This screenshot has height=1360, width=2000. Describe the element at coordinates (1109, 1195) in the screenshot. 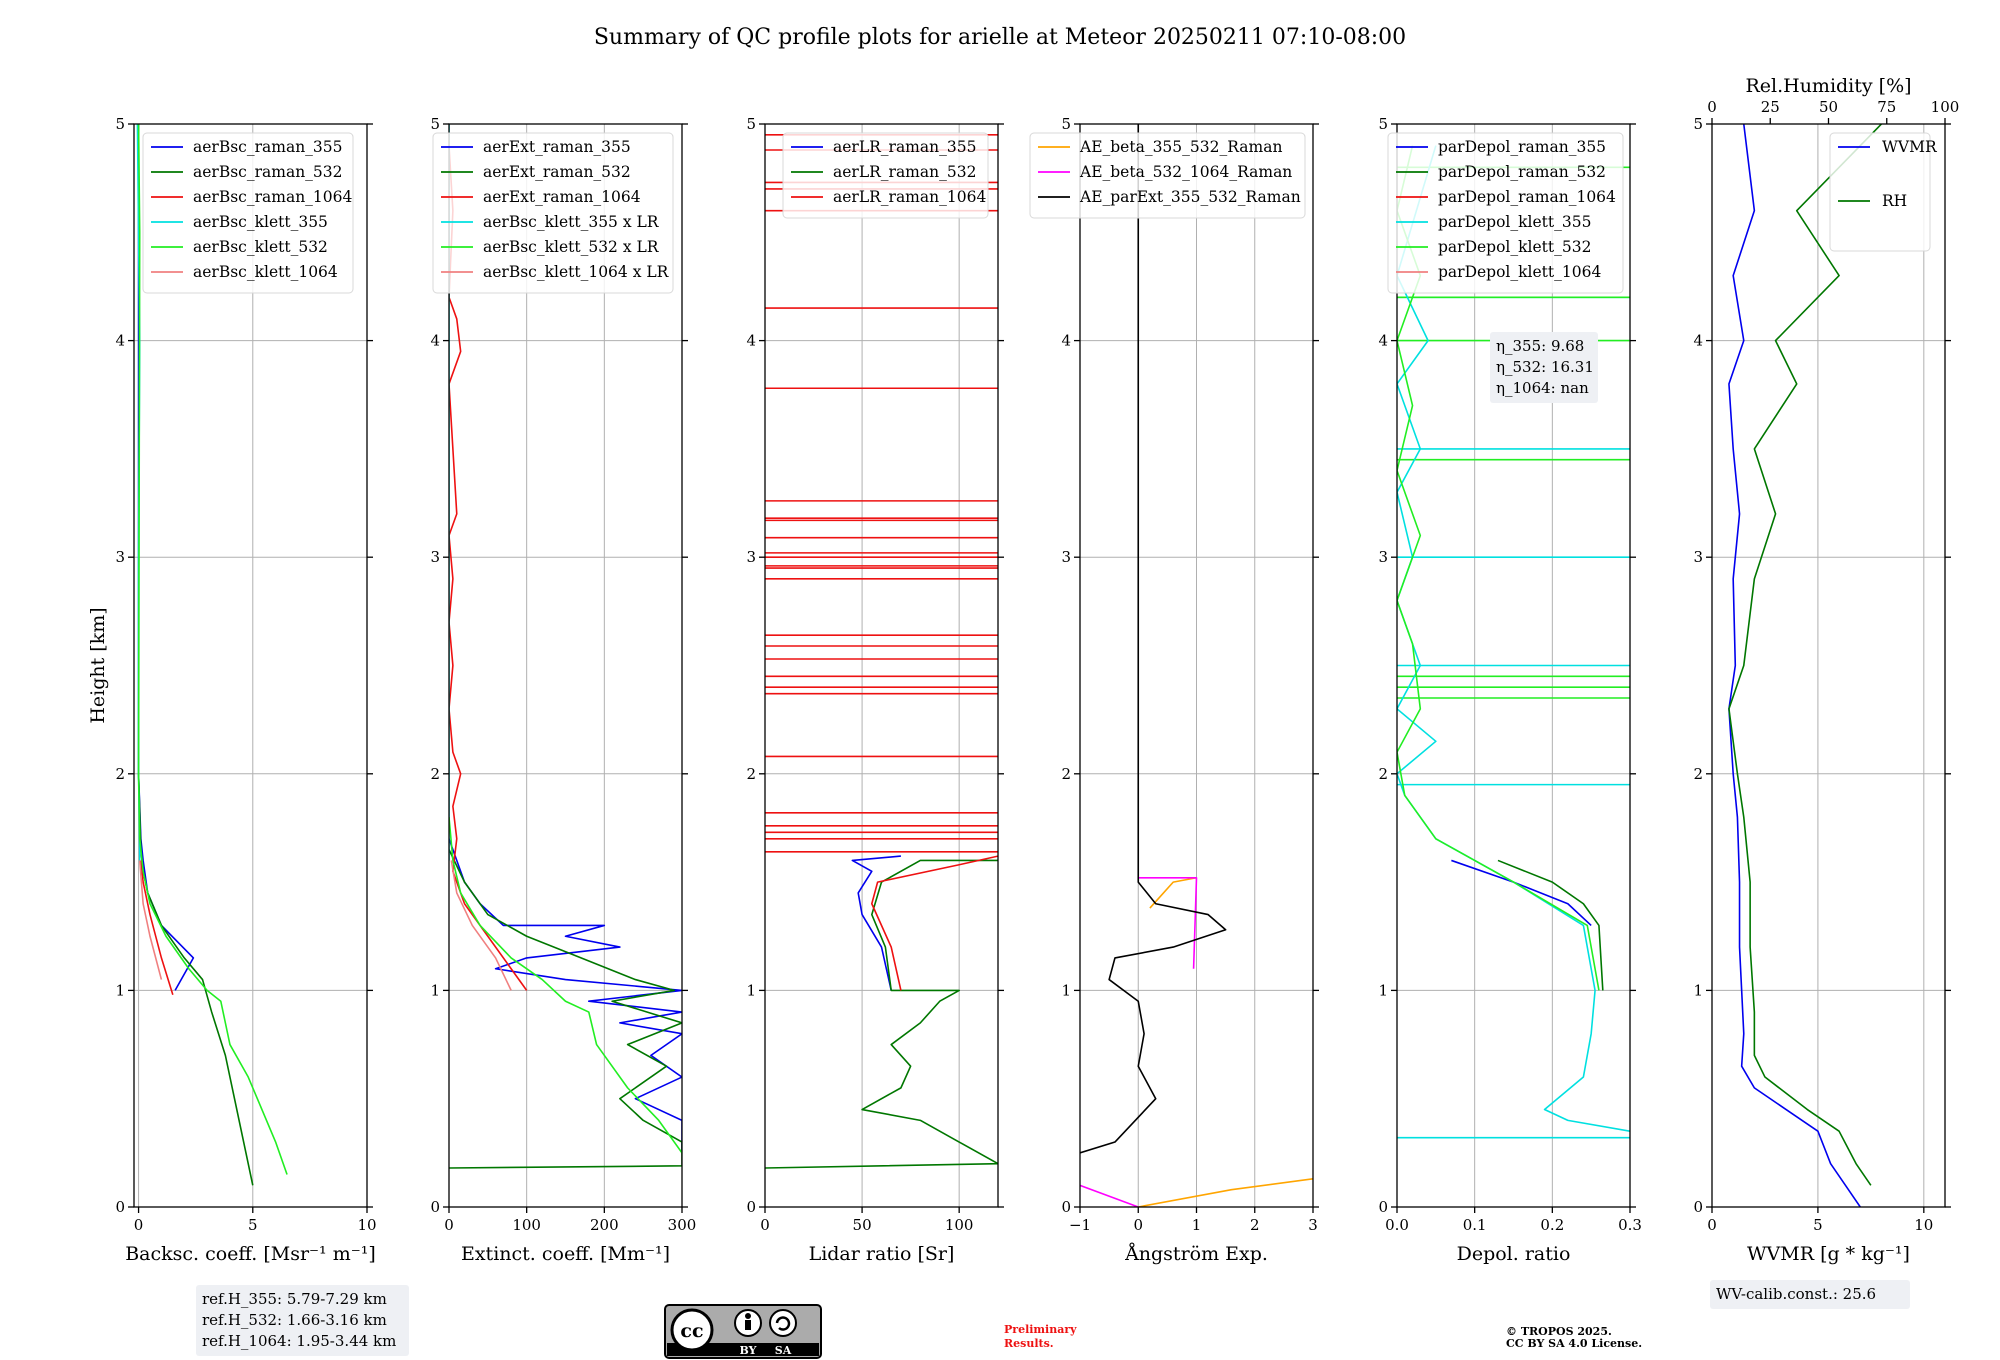

I see `series-ae-beta-532-1064-raman` at that location.